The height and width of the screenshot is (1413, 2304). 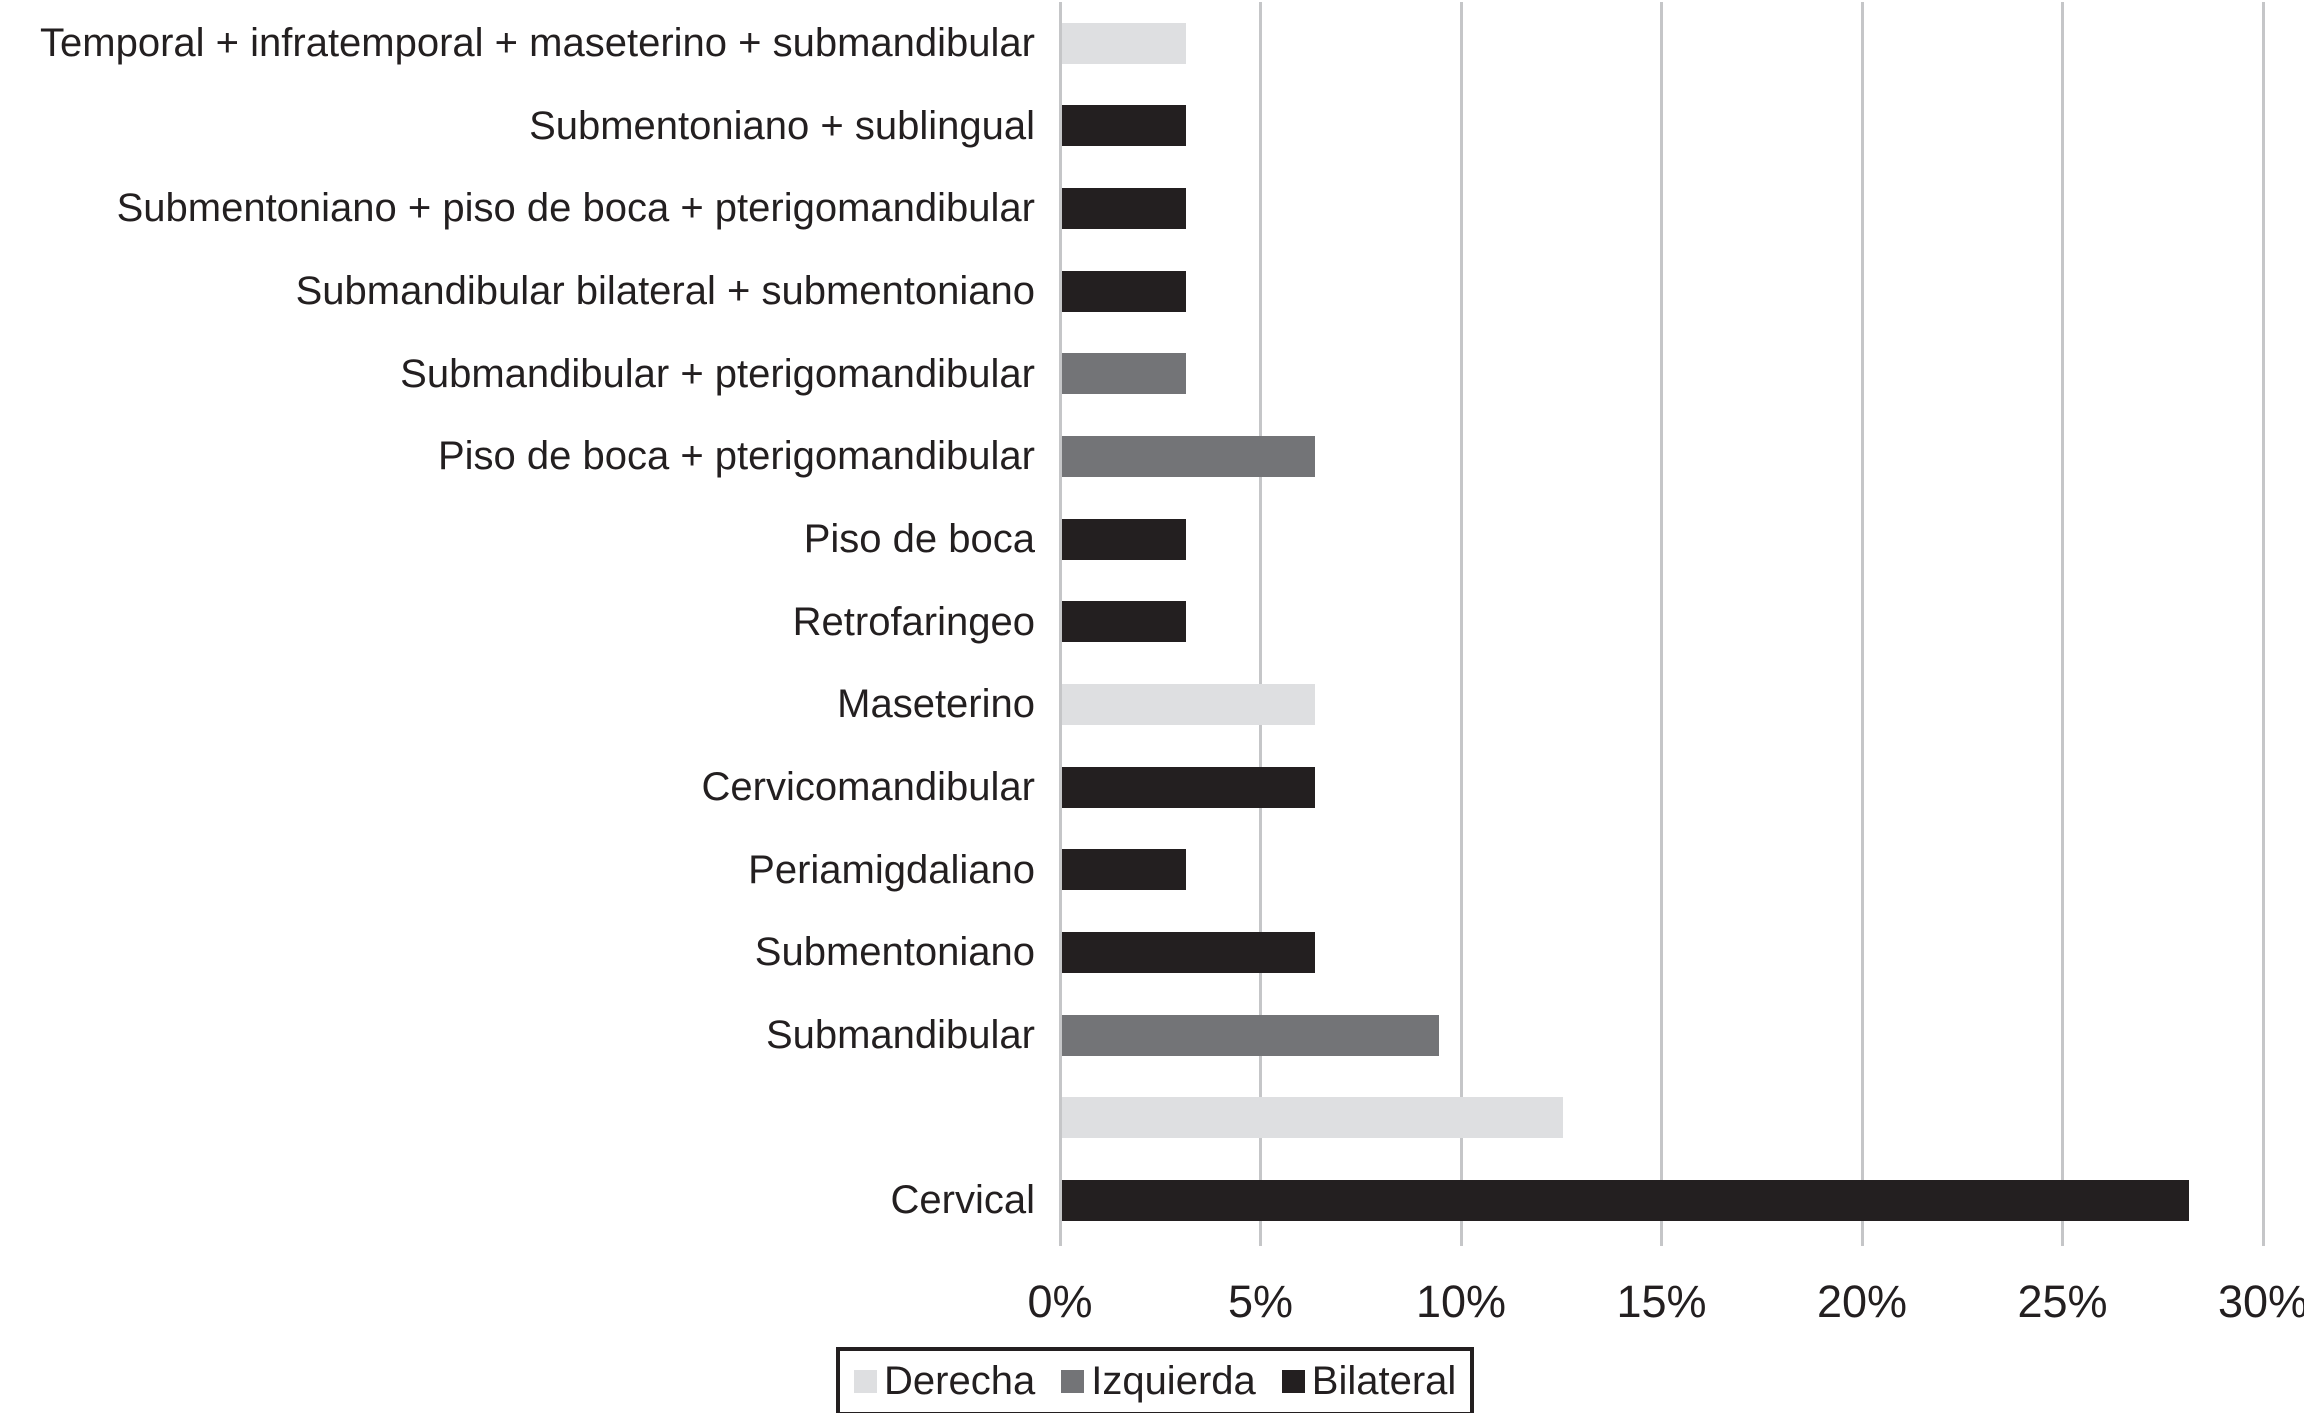 I want to click on legend-label: Derecha, so click(x=960, y=1381).